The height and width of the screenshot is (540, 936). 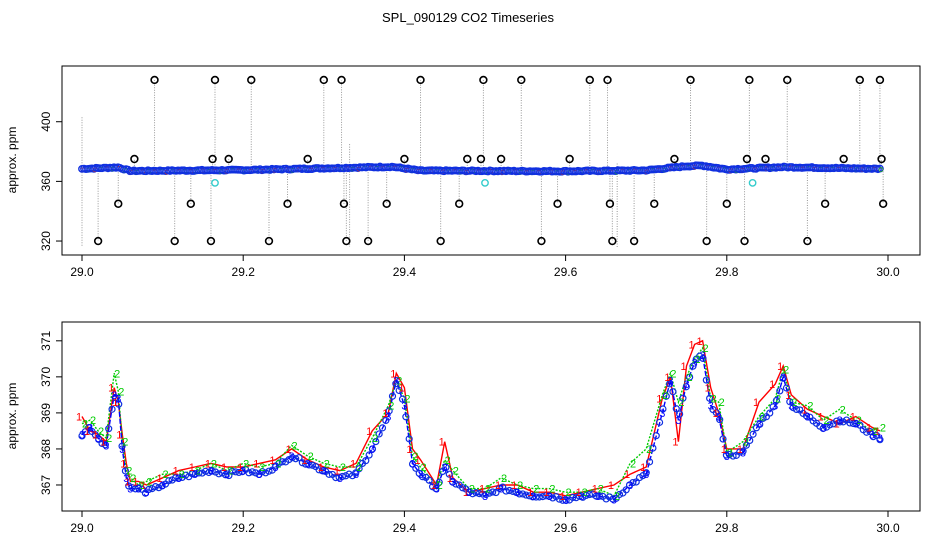 I want to click on x-tick-label: 30.0, so click(x=888, y=272).